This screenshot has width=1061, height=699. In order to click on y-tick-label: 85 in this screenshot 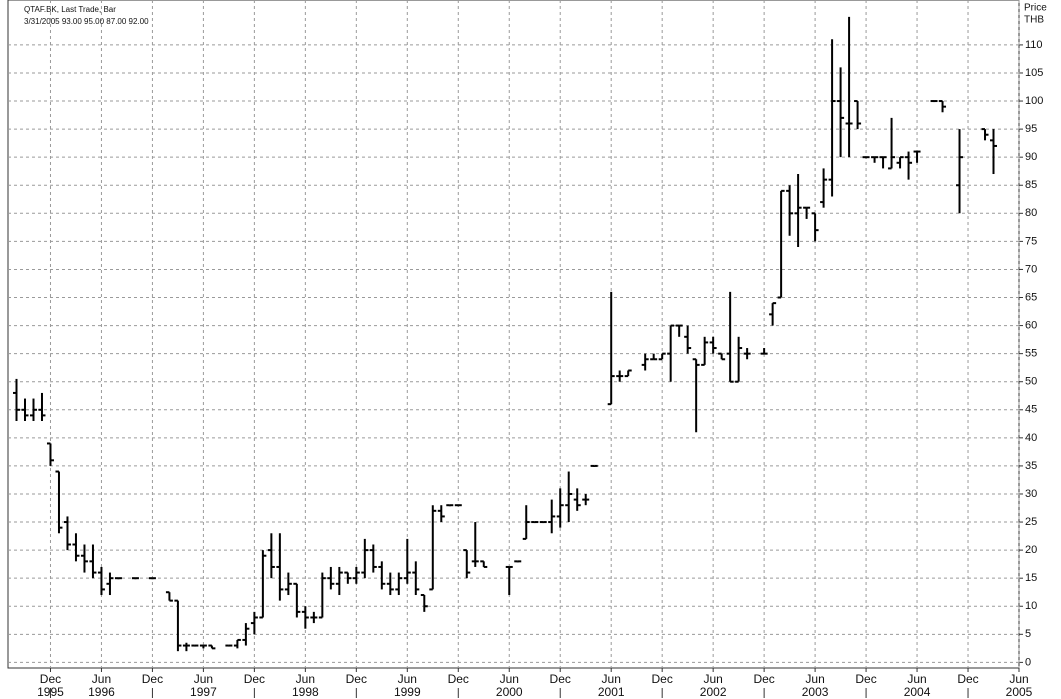, I will do `click(1031, 185)`.